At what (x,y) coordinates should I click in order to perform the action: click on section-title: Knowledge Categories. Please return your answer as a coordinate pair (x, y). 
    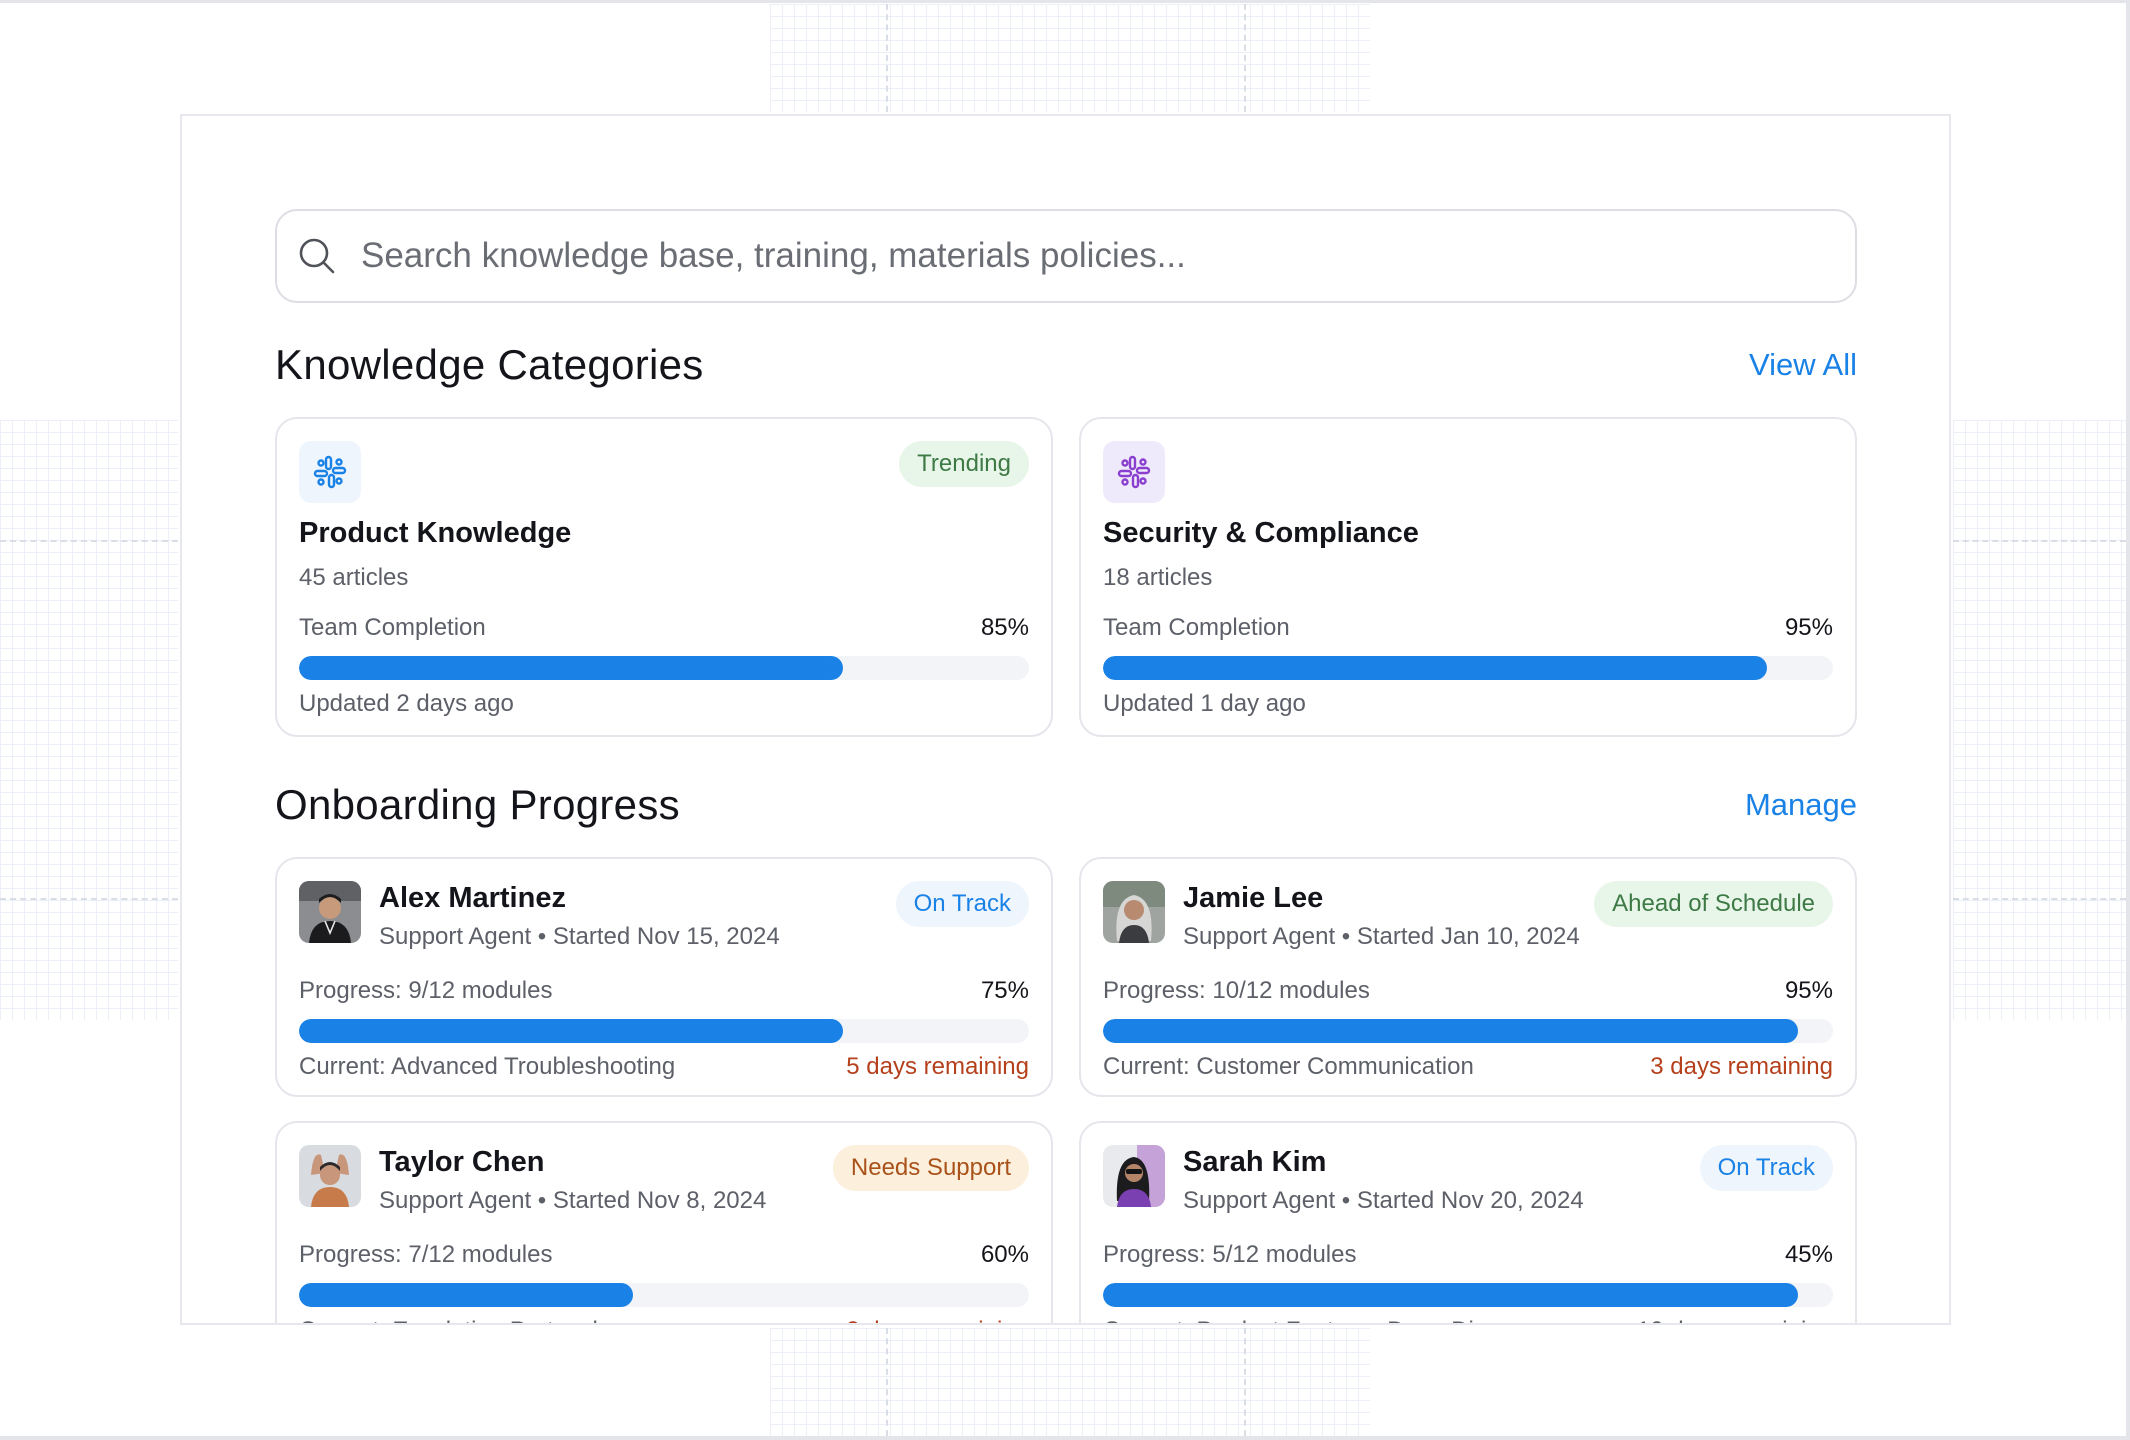
    Looking at the image, I should click on (489, 364).